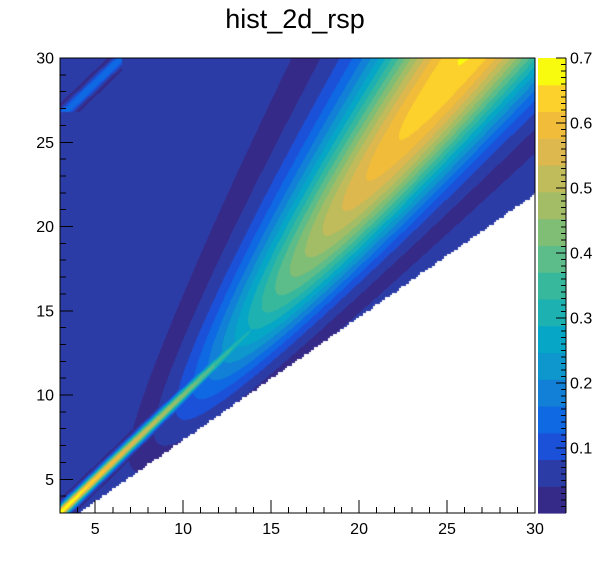 The height and width of the screenshot is (572, 596). I want to click on x-tick-label: 25, so click(447, 529).